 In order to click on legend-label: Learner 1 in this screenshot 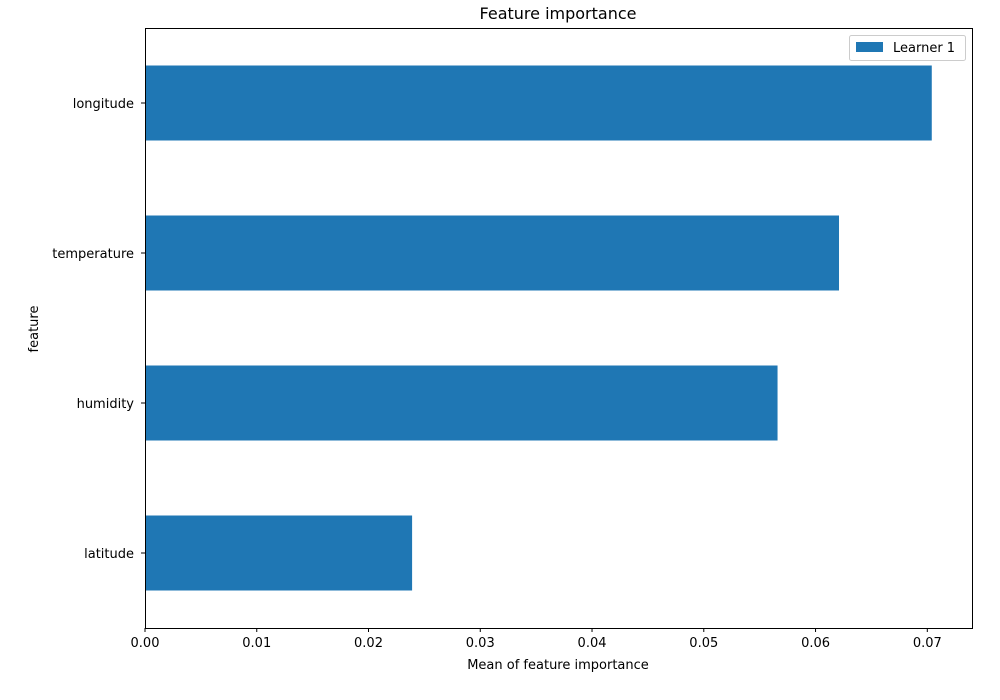, I will do `click(924, 48)`.